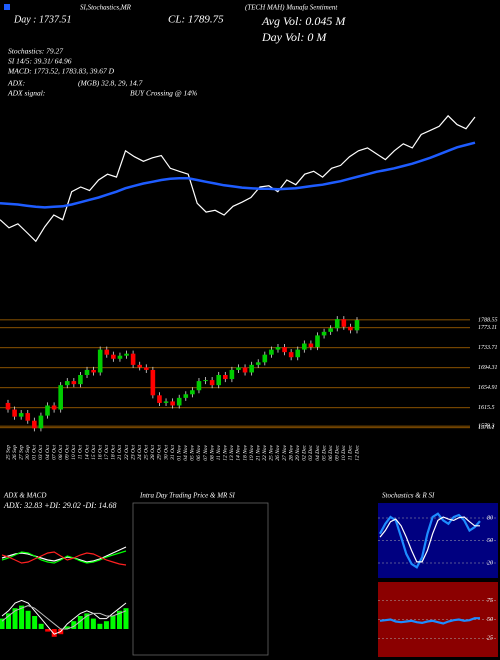  Describe the element at coordinates (40, 61) in the screenshot. I see `header-text: SI 14/5: 39.31/ 64.96` at that location.